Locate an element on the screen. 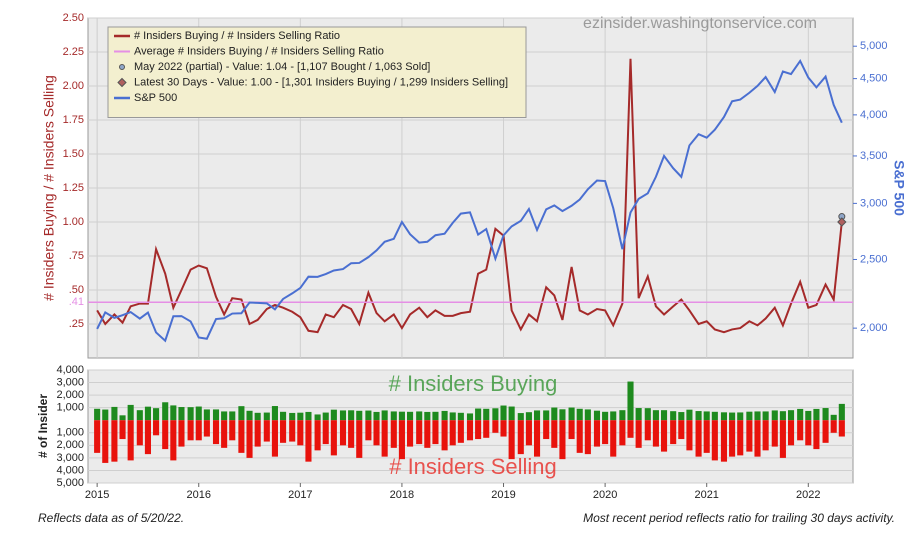 The image size is (913, 540). legend-box is located at coordinates (317, 72).